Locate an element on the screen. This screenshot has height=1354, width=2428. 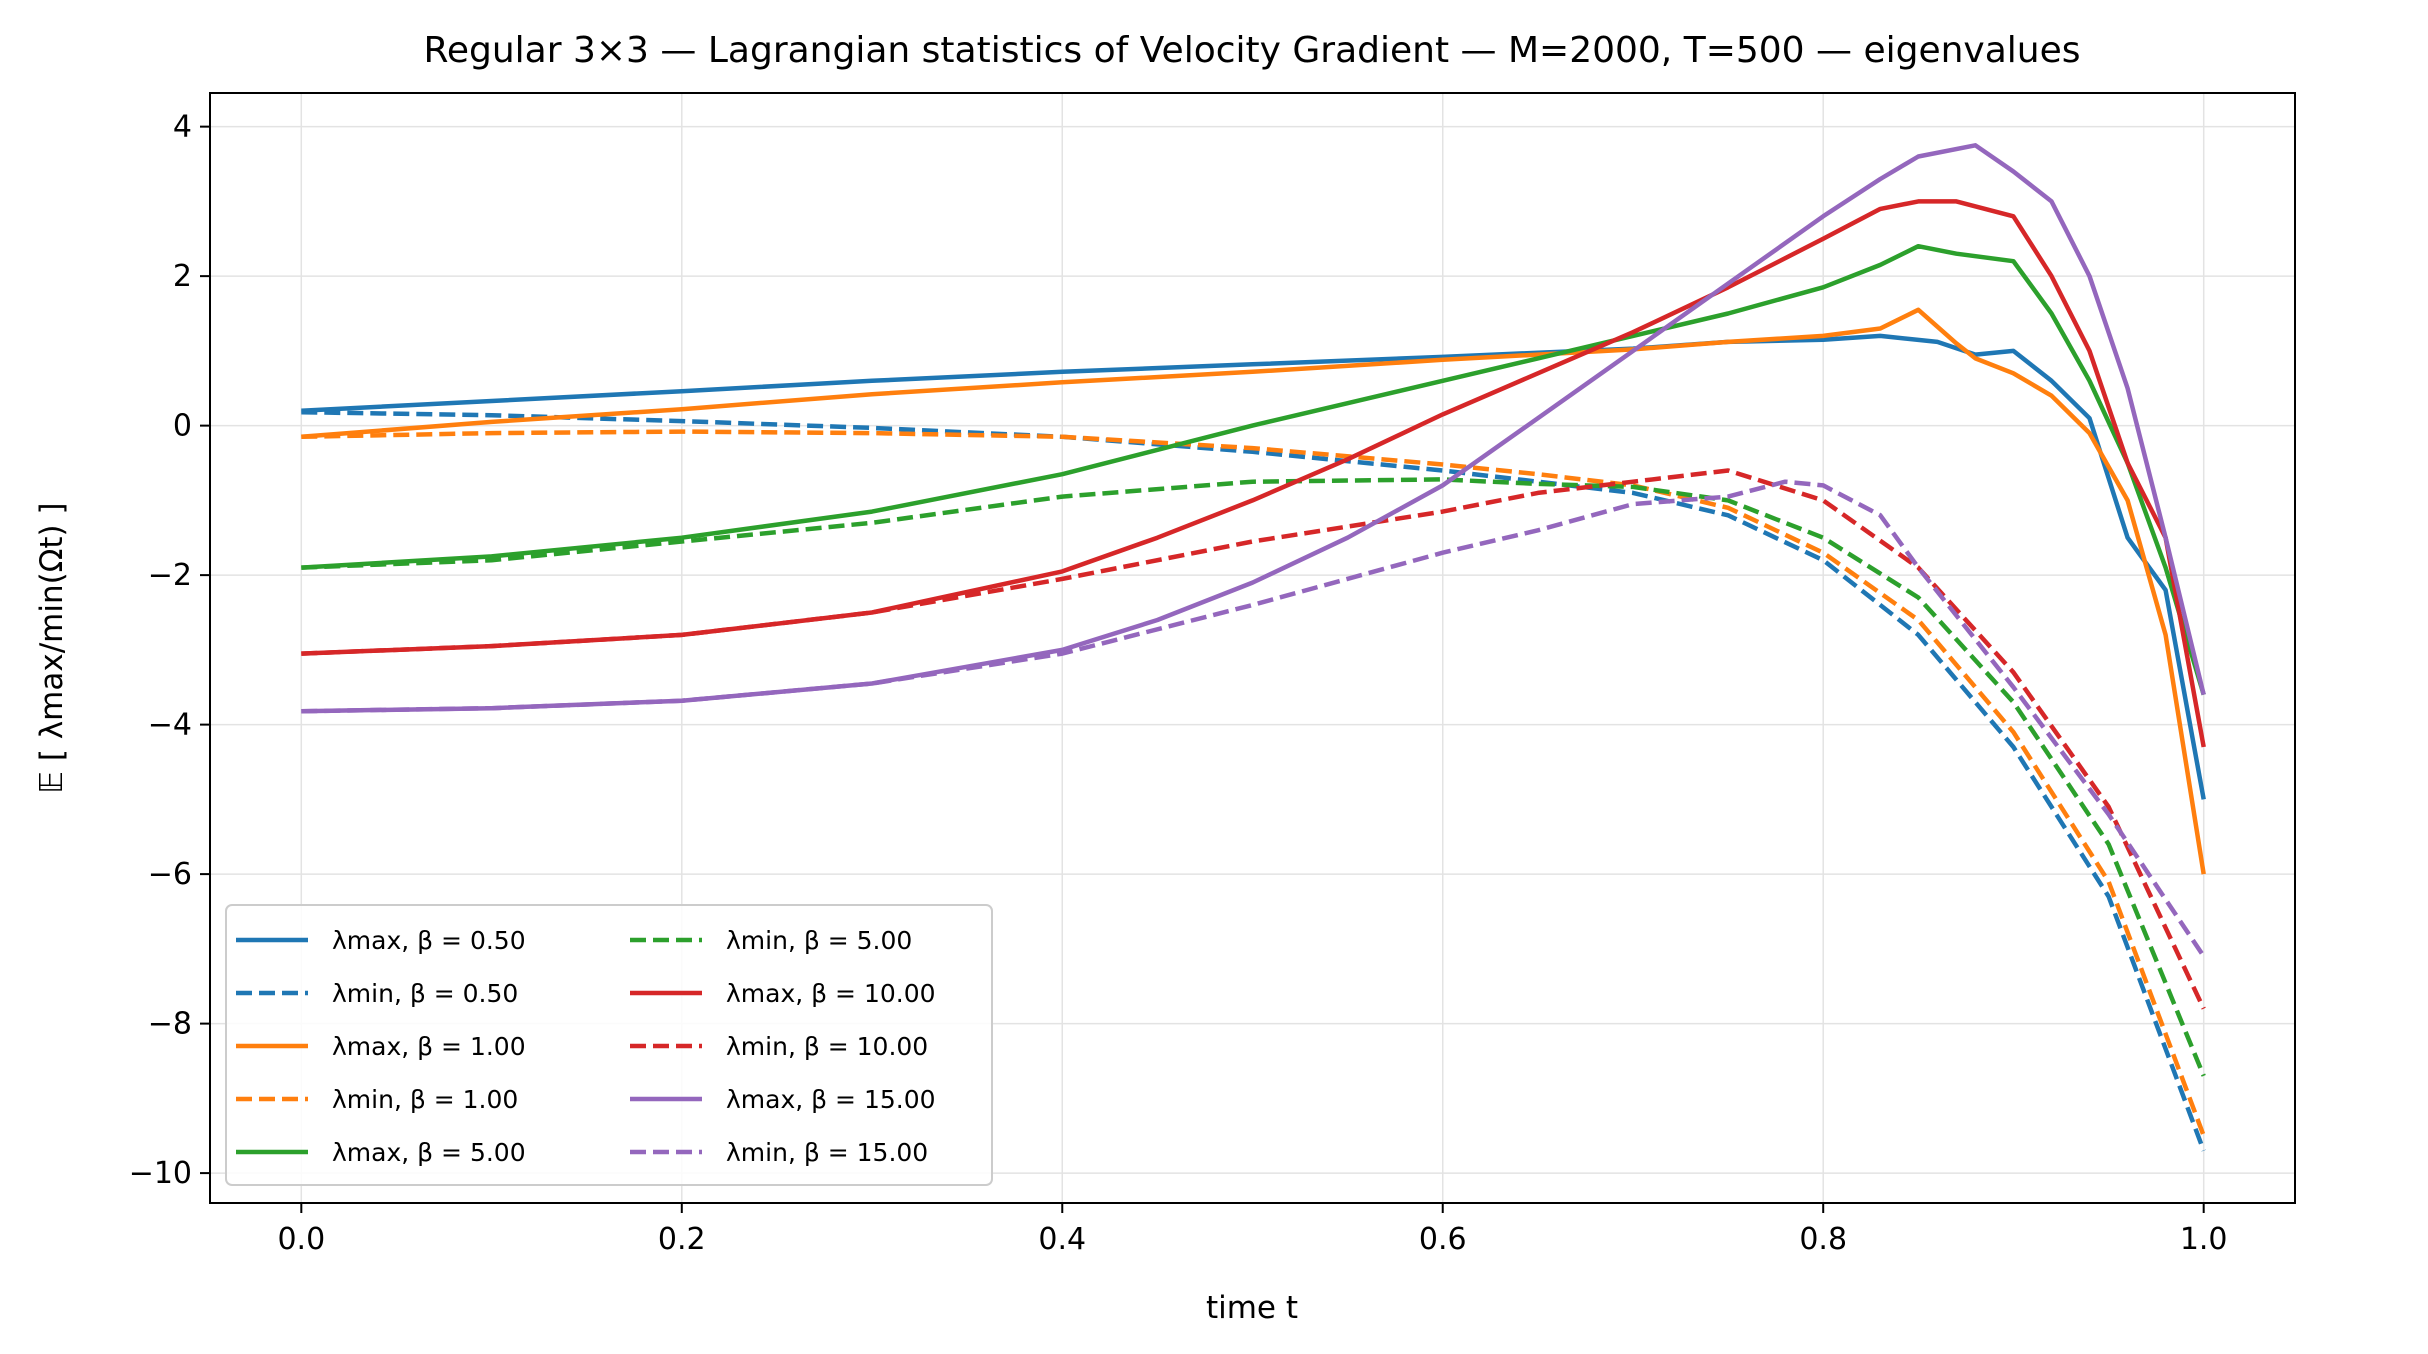
x-axis-label: time t is located at coordinates (1252, 1308).